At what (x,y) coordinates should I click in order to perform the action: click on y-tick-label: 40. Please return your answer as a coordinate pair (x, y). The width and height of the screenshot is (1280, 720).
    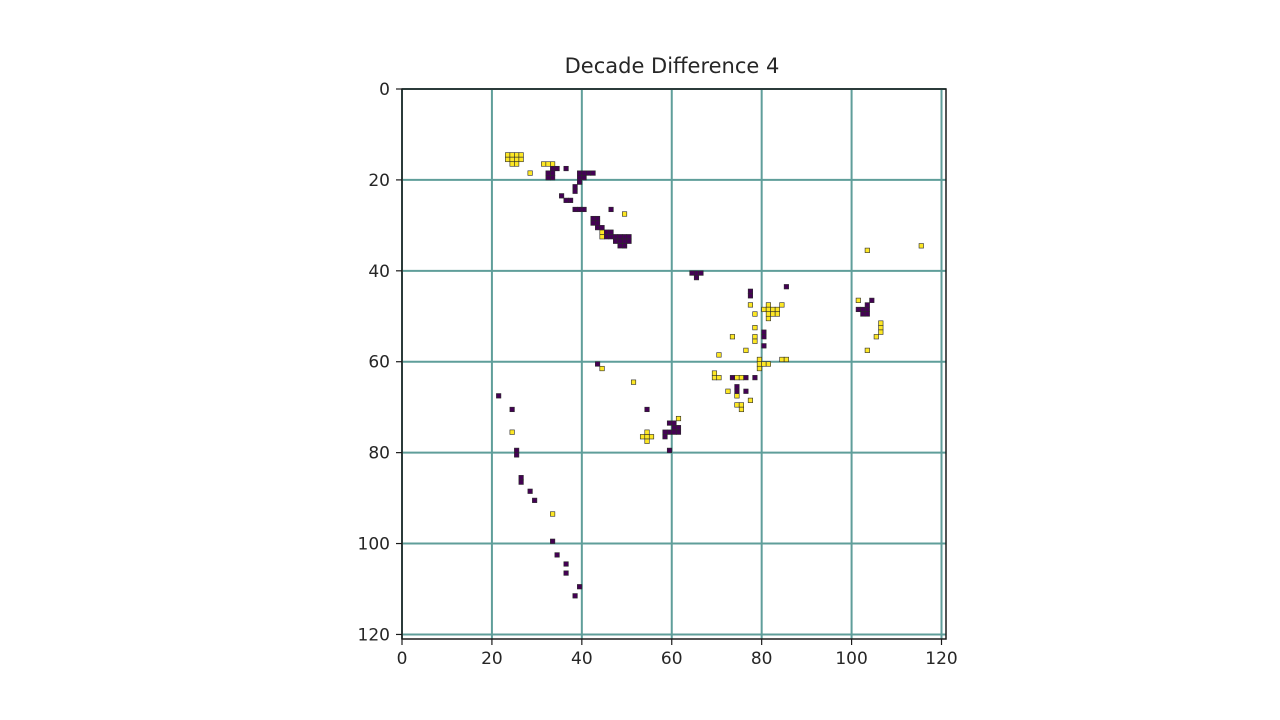
    Looking at the image, I should click on (379, 272).